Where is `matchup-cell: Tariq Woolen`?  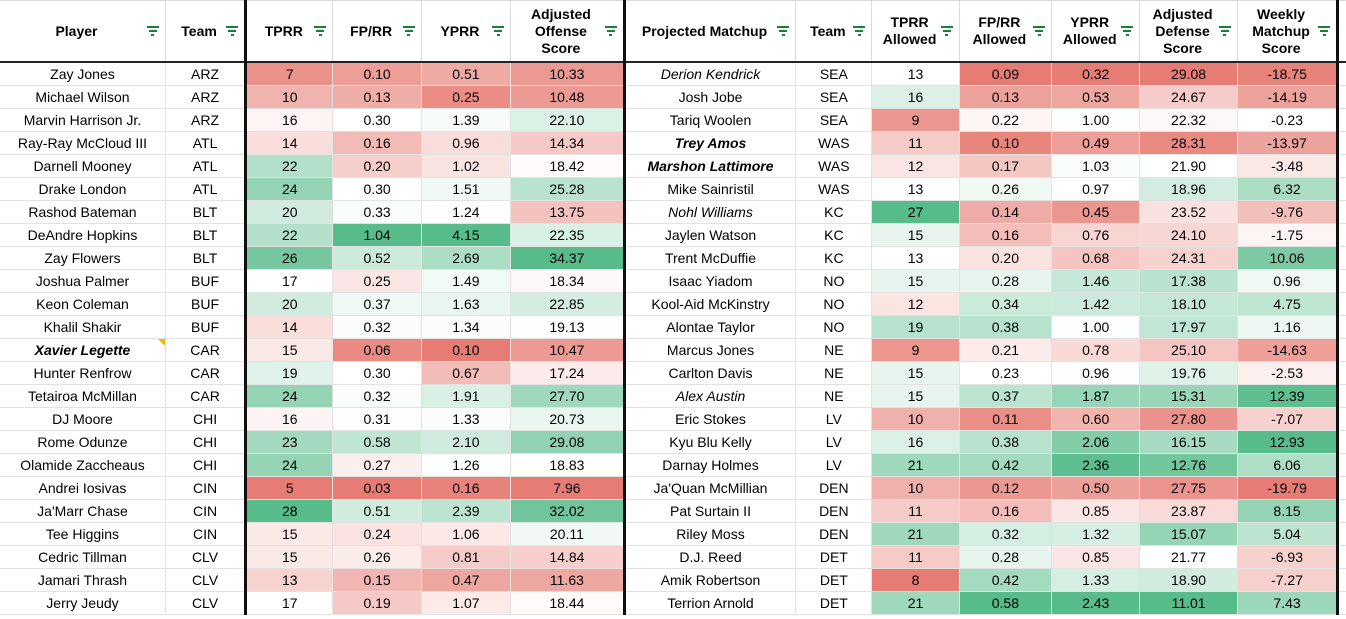 matchup-cell: Tariq Woolen is located at coordinates (710, 120).